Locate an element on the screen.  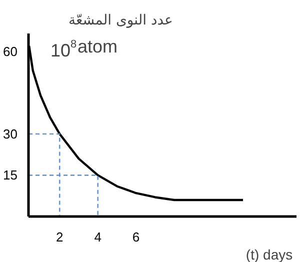
y-tick-label: 30 is located at coordinates (10, 134).